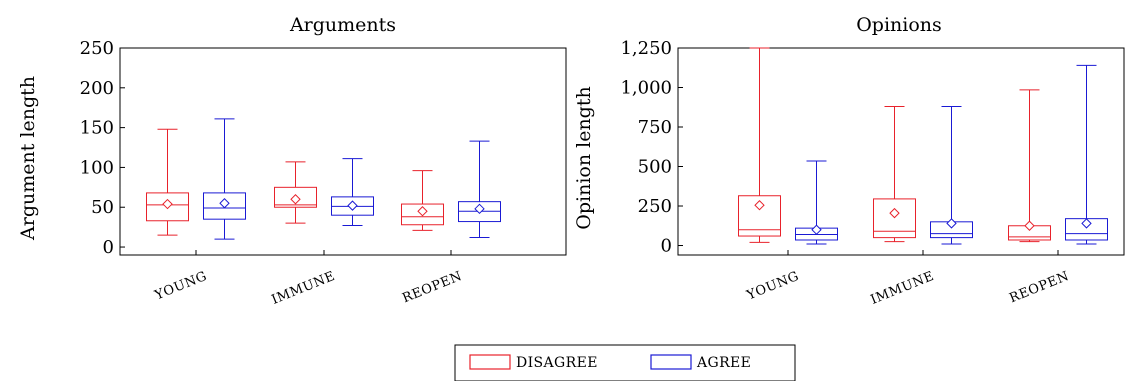 This screenshot has height=381, width=1141. What do you see at coordinates (655, 127) in the screenshot?
I see `y-tick-label: 750` at bounding box center [655, 127].